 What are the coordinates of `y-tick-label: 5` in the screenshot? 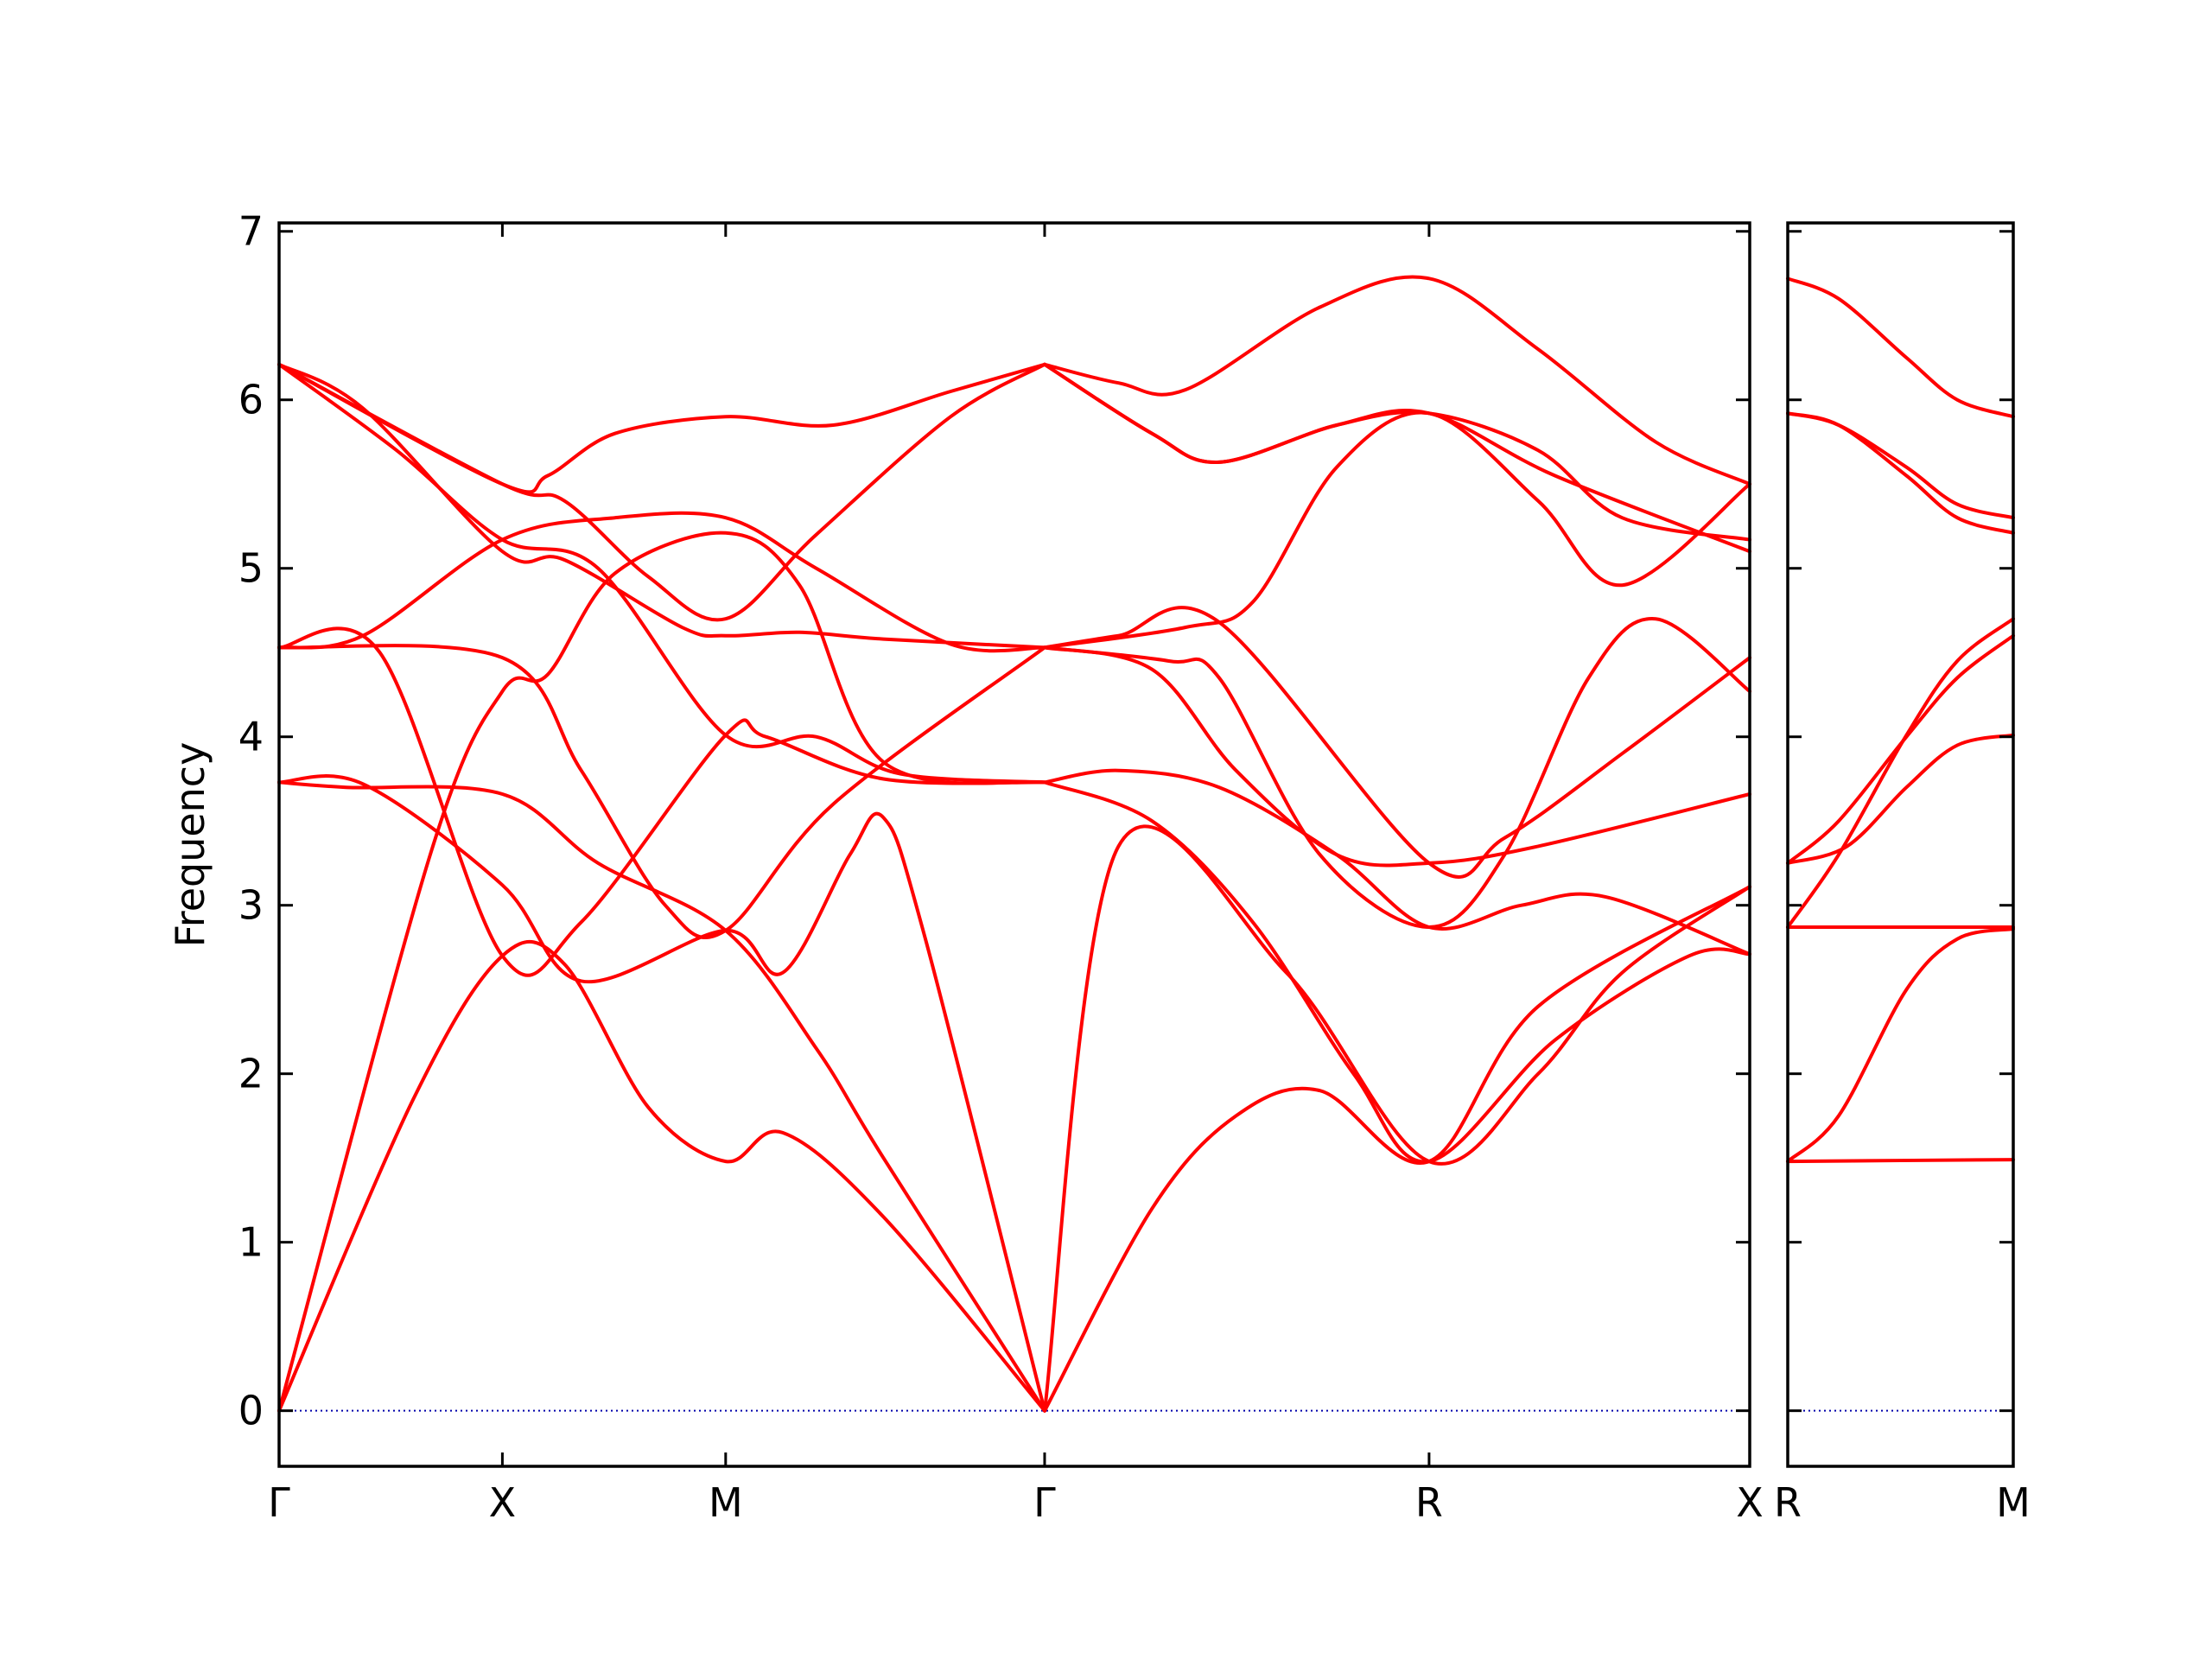 It's located at (251, 568).